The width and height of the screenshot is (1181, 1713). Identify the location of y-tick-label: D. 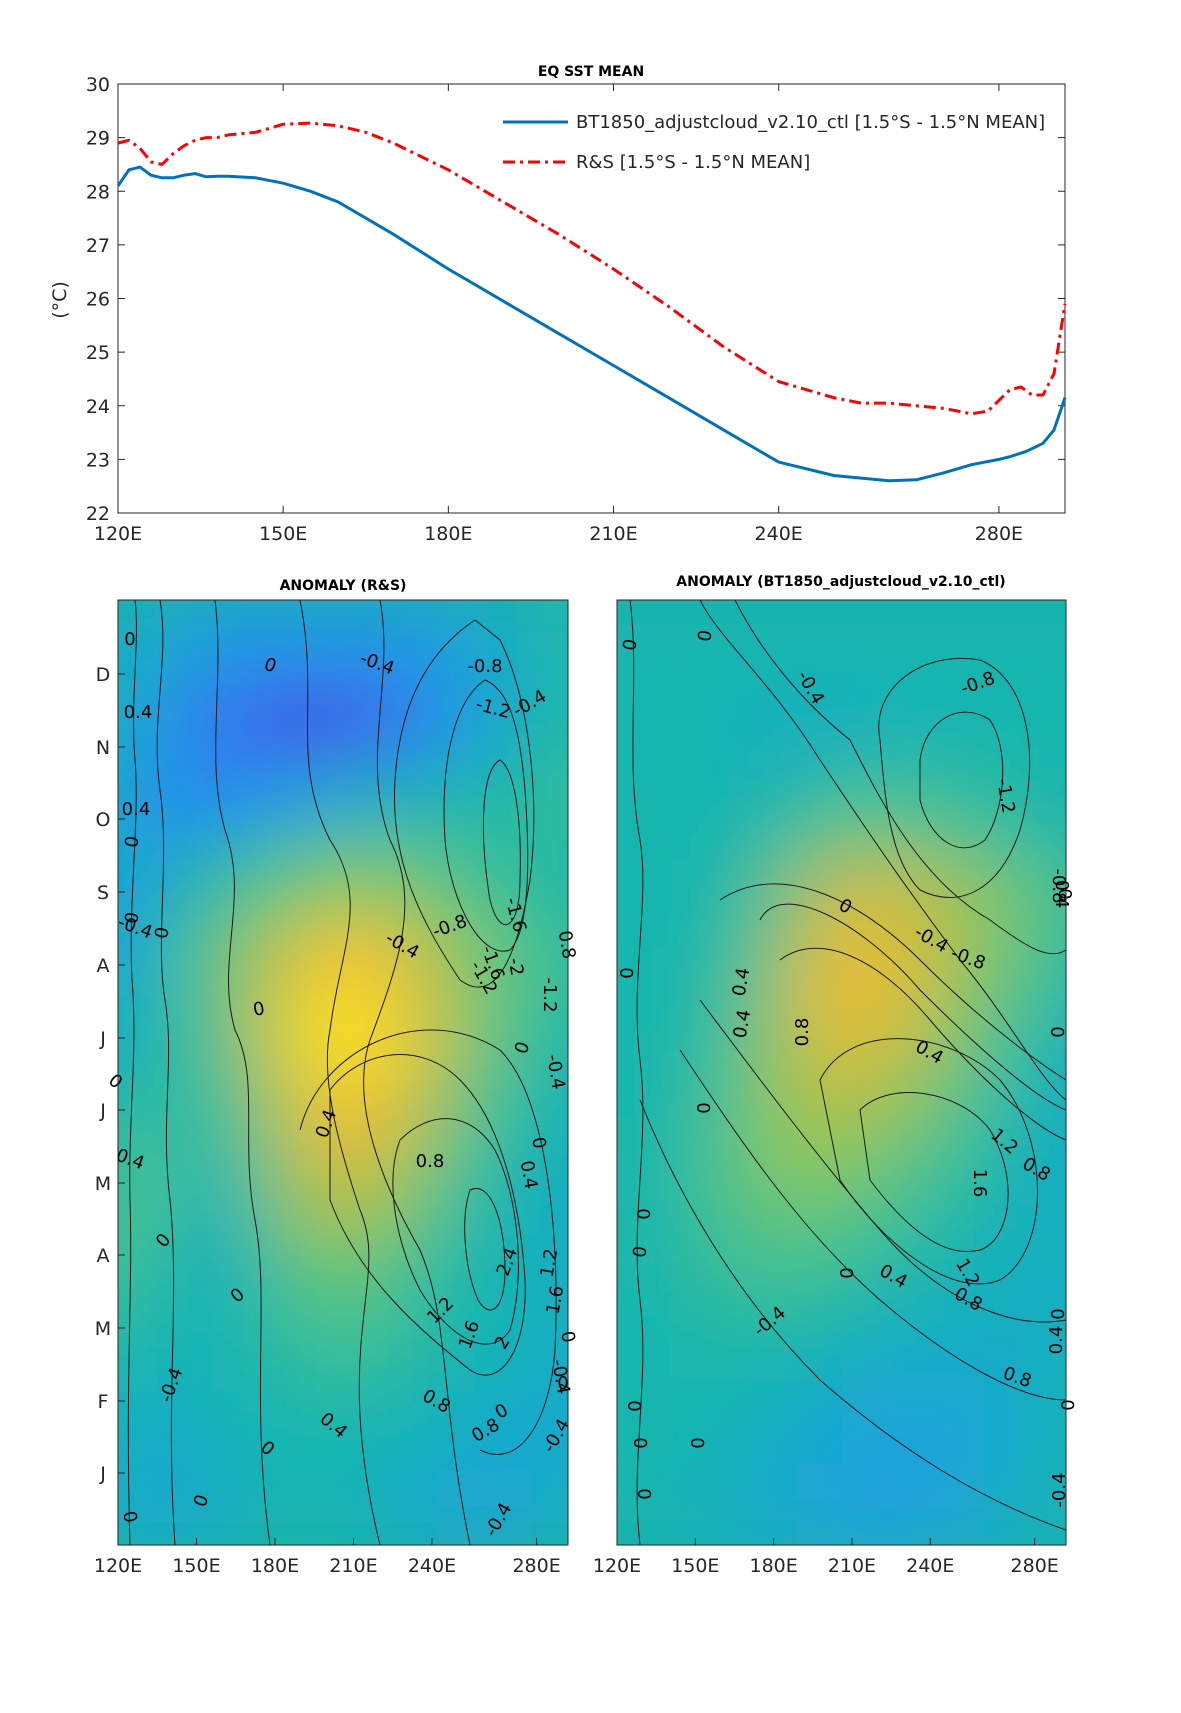
(103, 675).